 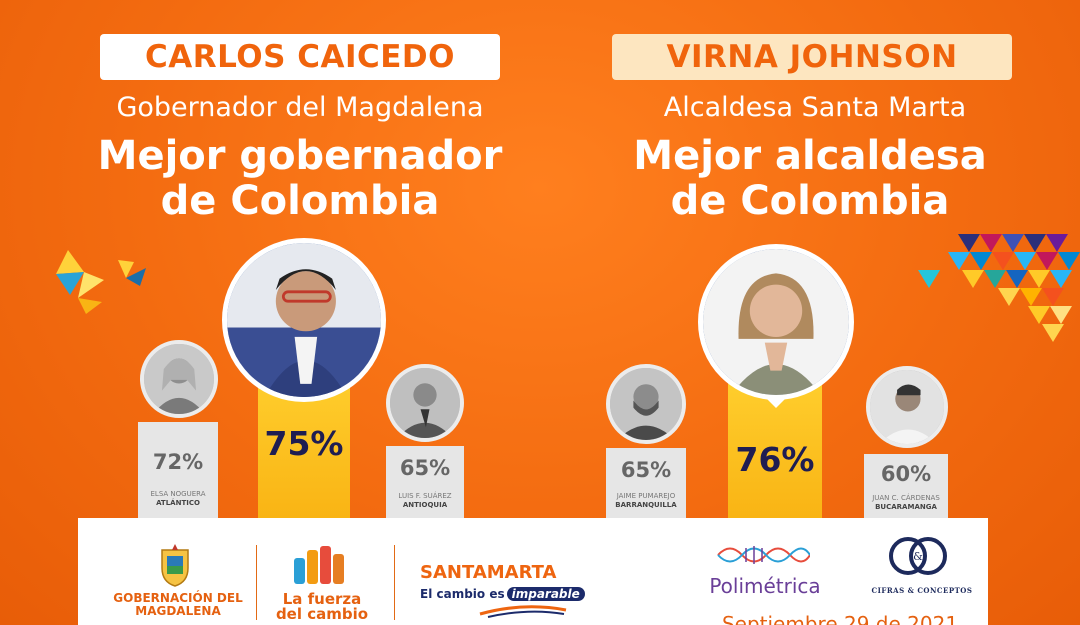 I want to click on dna-wave-icon, so click(x=763, y=555).